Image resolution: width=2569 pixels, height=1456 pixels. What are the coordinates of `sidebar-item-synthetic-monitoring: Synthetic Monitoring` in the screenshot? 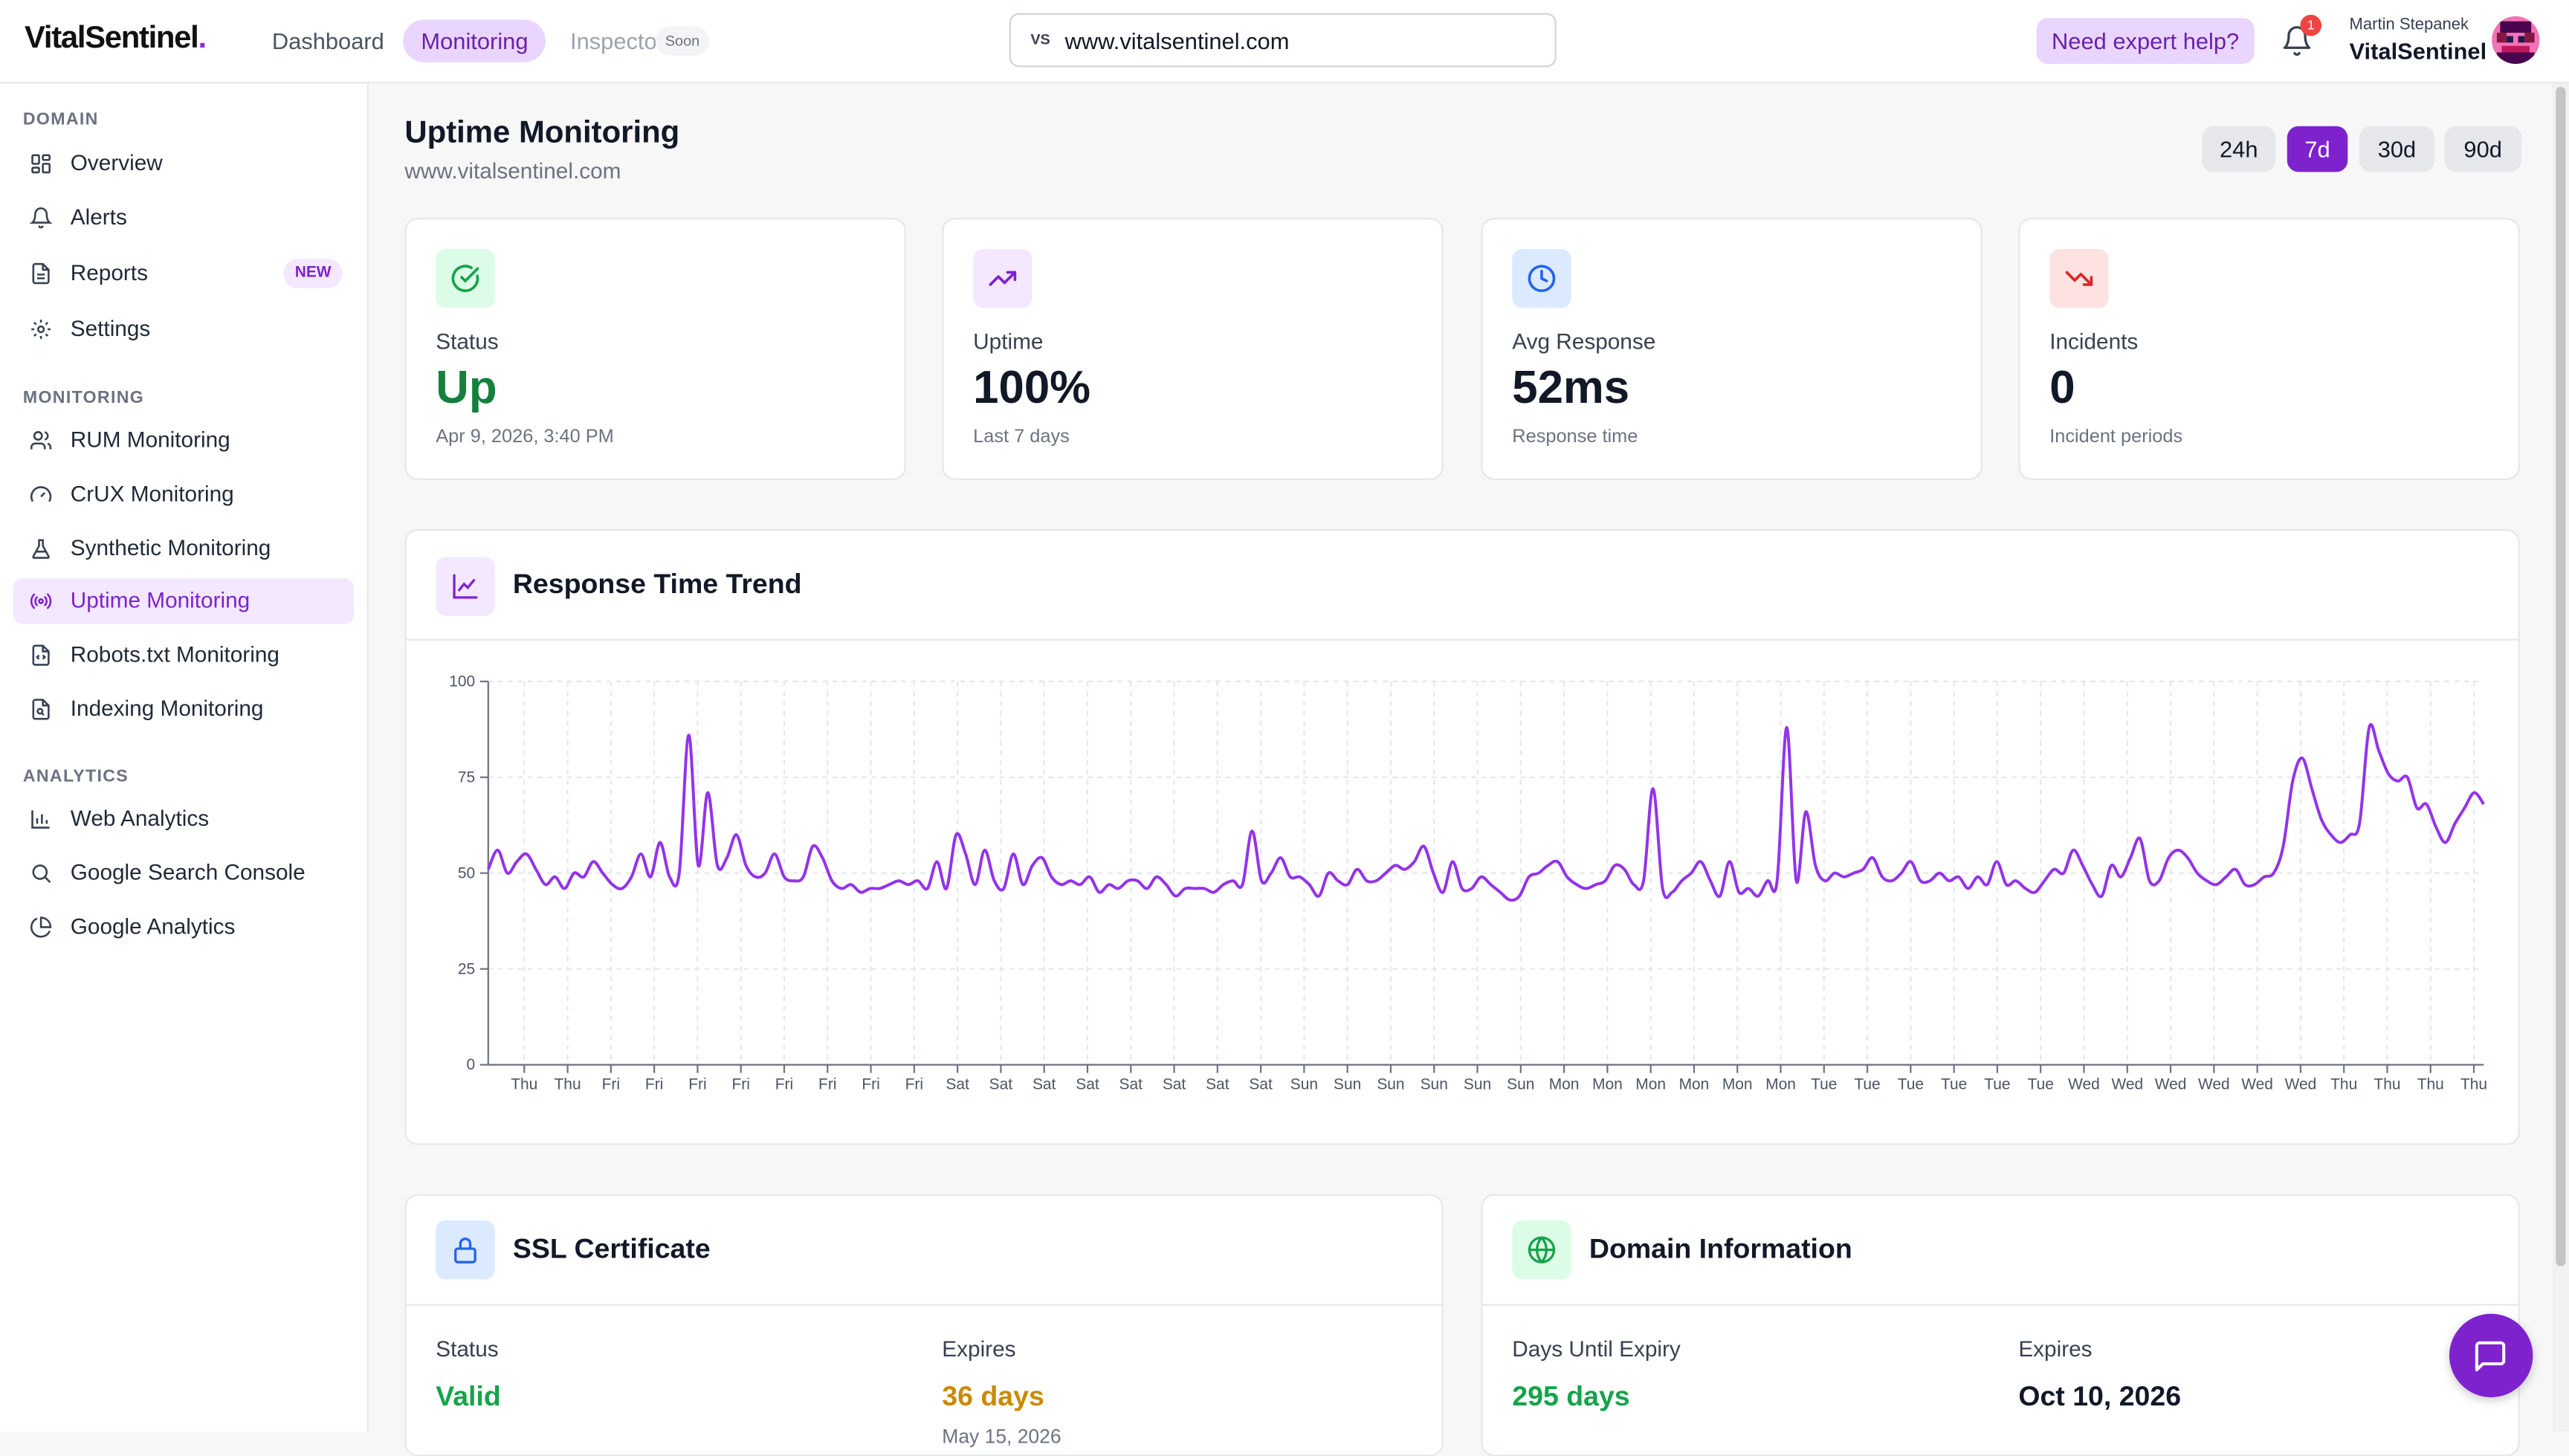 It's located at (183, 548).